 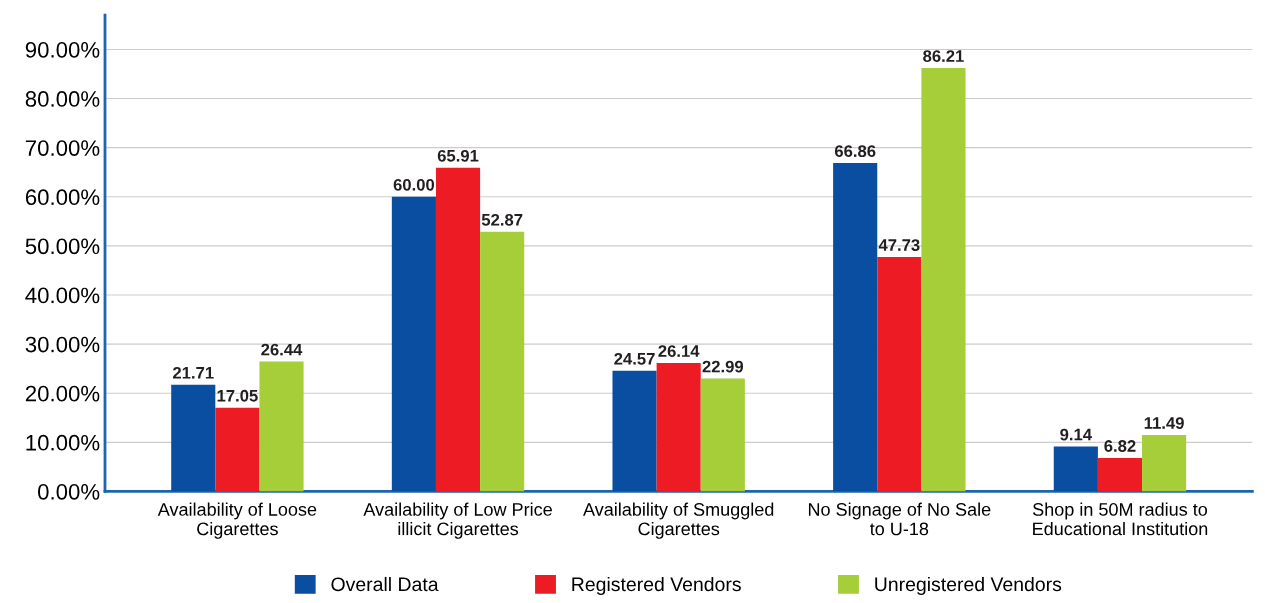 I want to click on legend-label: Registered Vendors, so click(x=656, y=586).